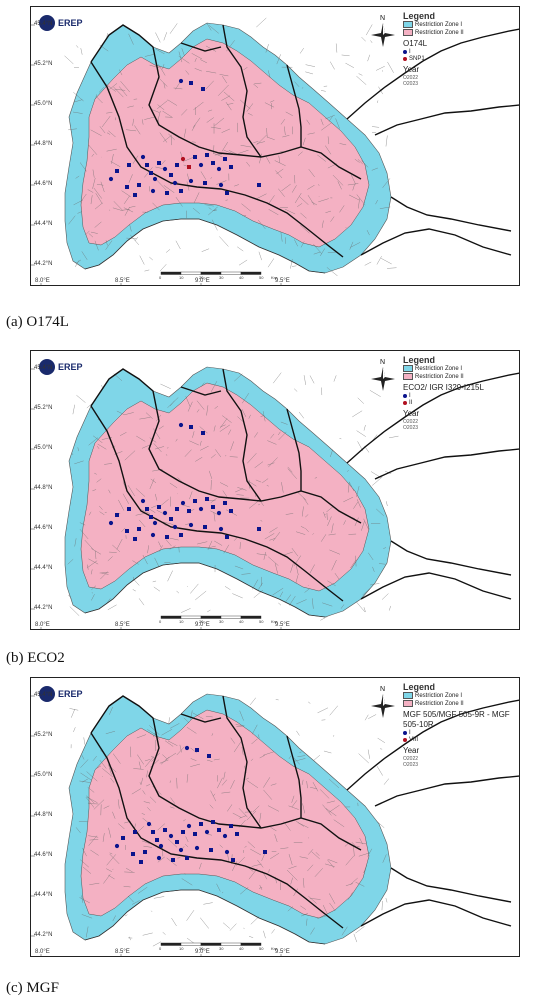 The width and height of the screenshot is (550, 1005). What do you see at coordinates (70, 366) in the screenshot?
I see `erep-logo-text: EREP` at bounding box center [70, 366].